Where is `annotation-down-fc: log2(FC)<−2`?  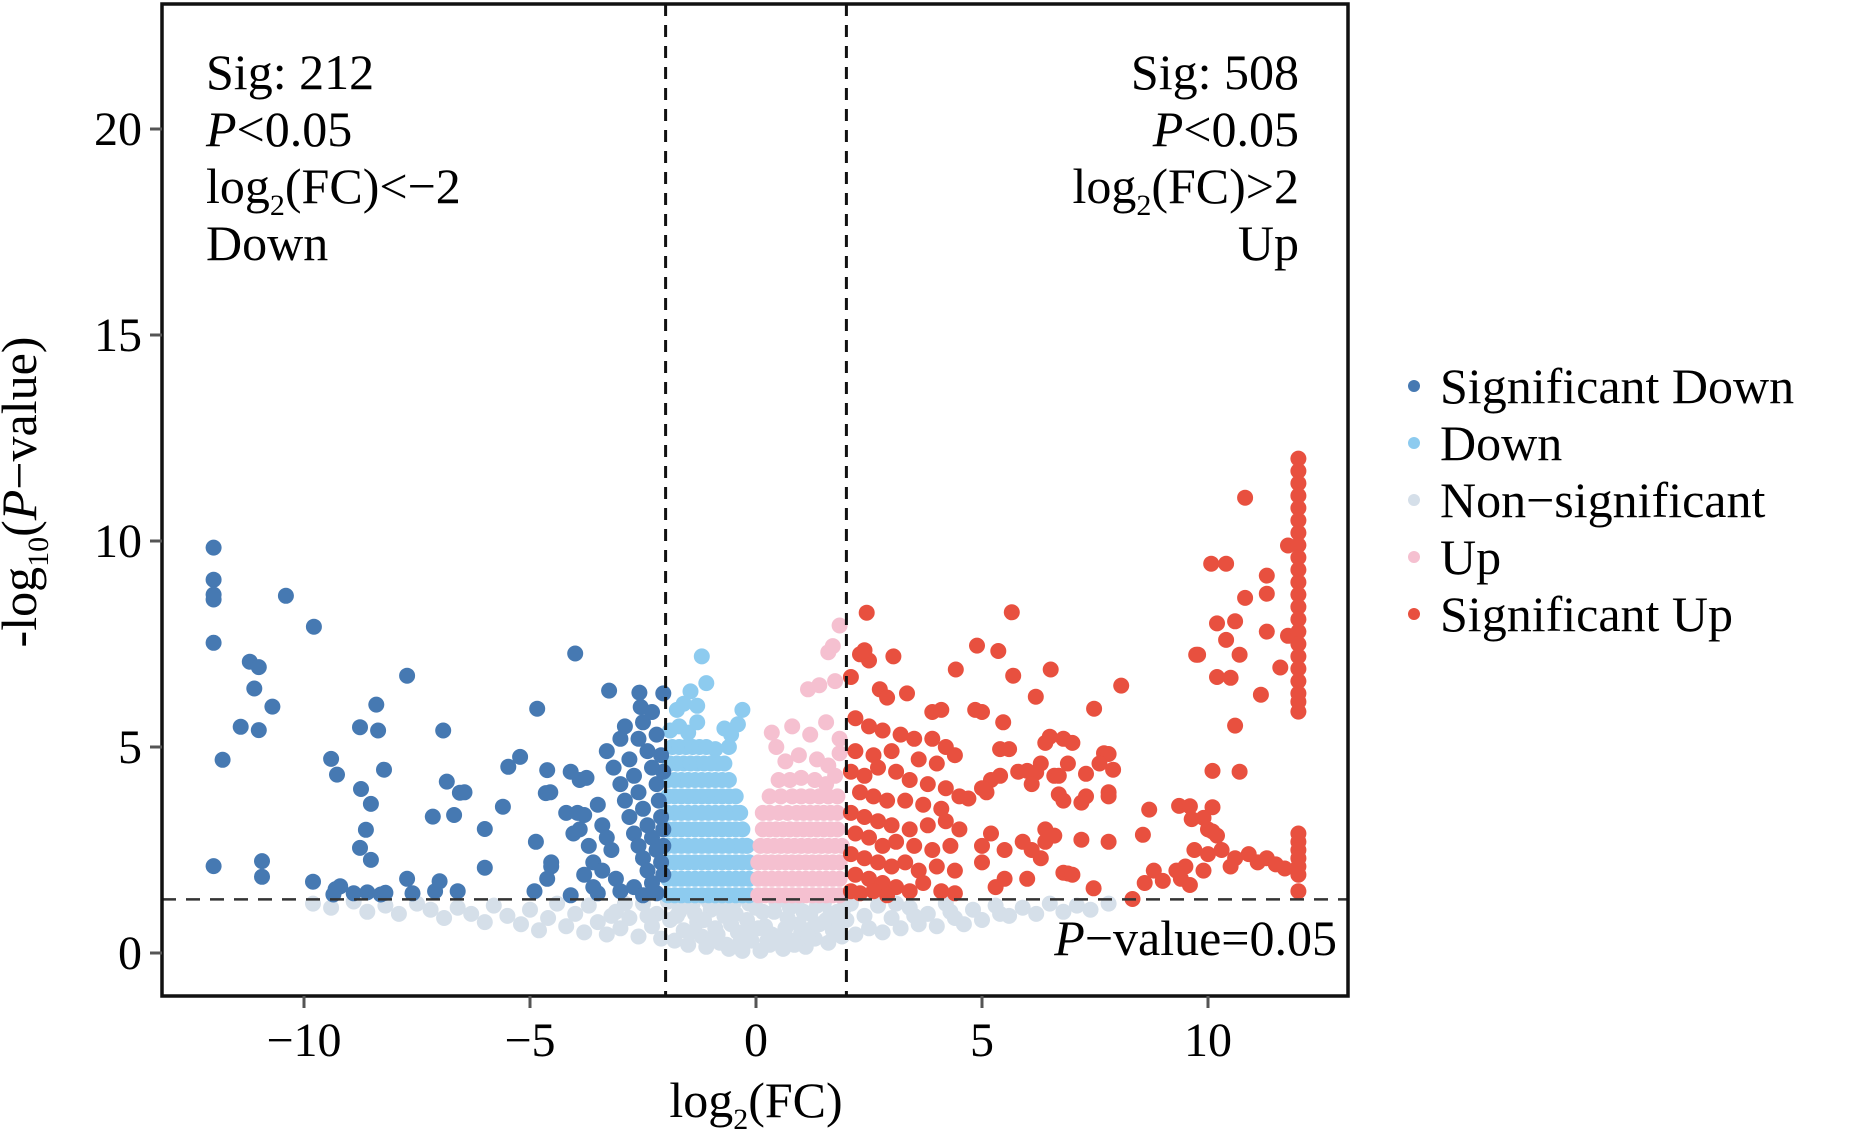 annotation-down-fc: log2(FC)<−2 is located at coordinates (333, 190).